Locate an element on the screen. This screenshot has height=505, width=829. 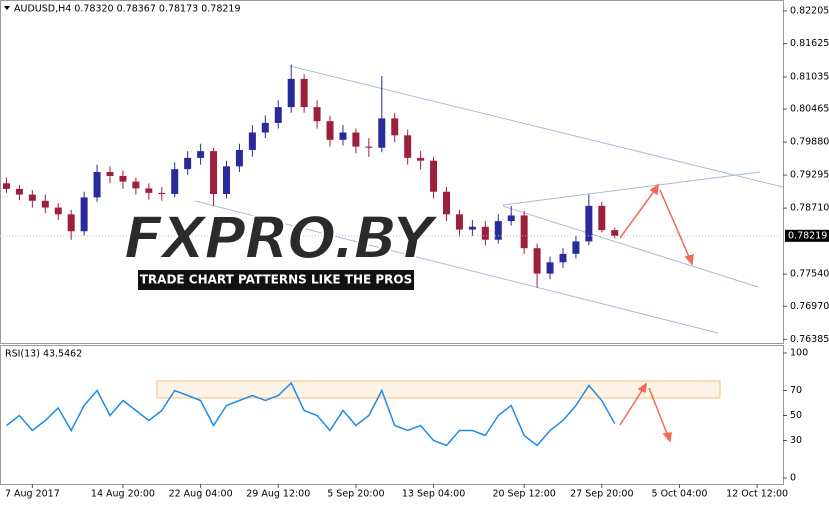
y-tick-label: 0.81625 is located at coordinates (809, 43).